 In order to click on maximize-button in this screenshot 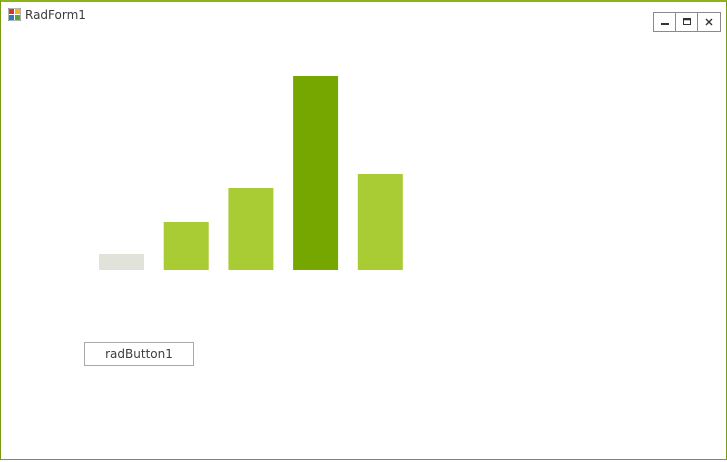, I will do `click(687, 22)`.